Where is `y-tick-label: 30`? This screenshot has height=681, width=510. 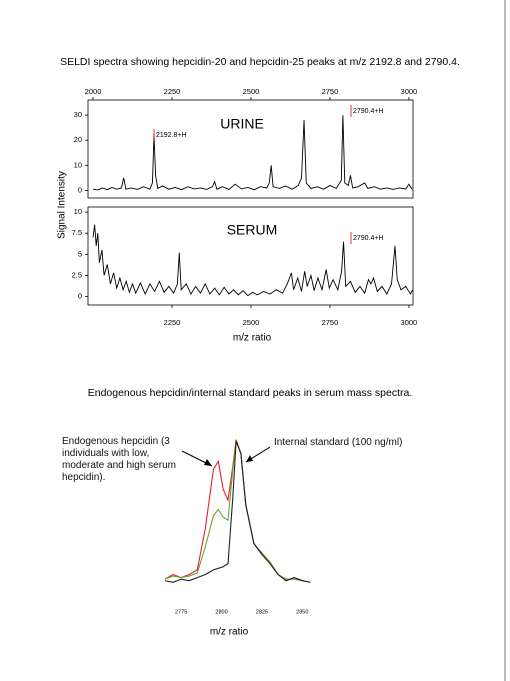 y-tick-label: 30 is located at coordinates (78, 114).